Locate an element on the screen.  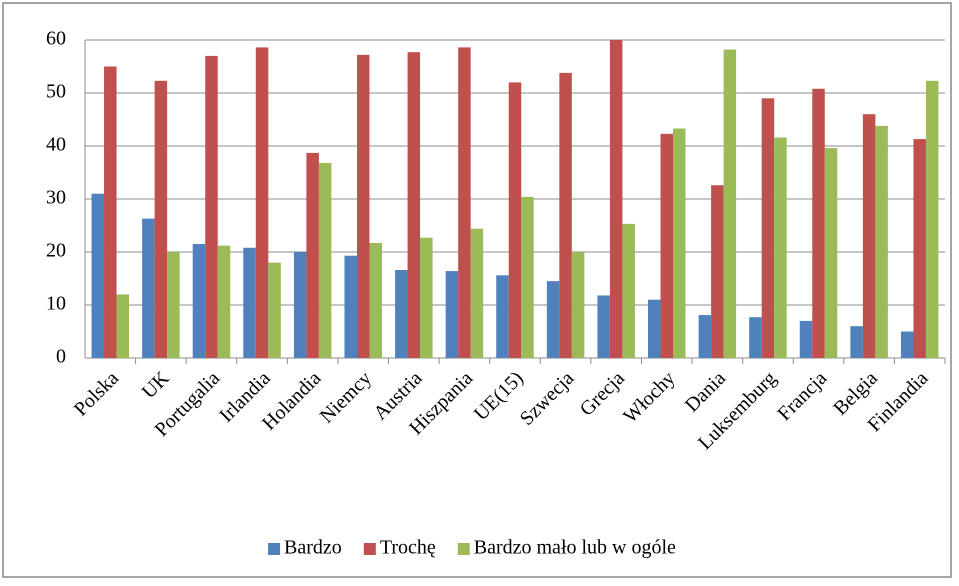
y-tick-label: 10 is located at coordinates (56, 304).